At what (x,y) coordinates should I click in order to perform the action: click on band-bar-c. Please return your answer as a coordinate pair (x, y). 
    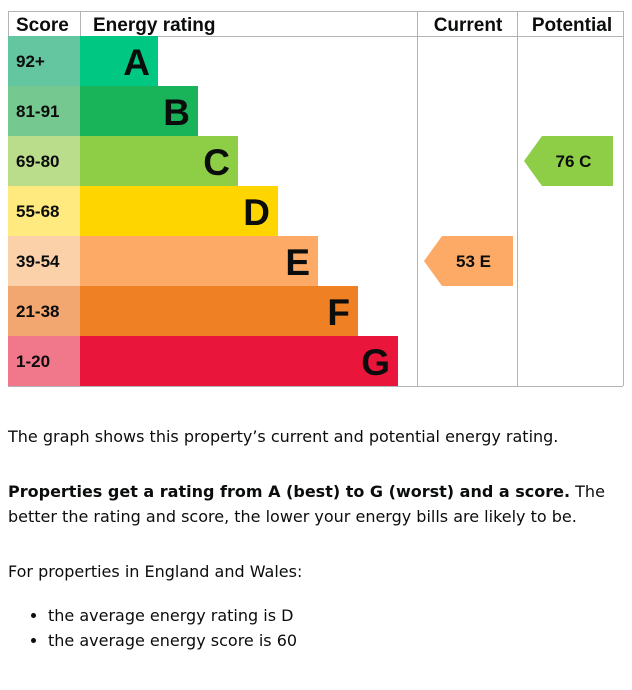
    Looking at the image, I should click on (159, 161).